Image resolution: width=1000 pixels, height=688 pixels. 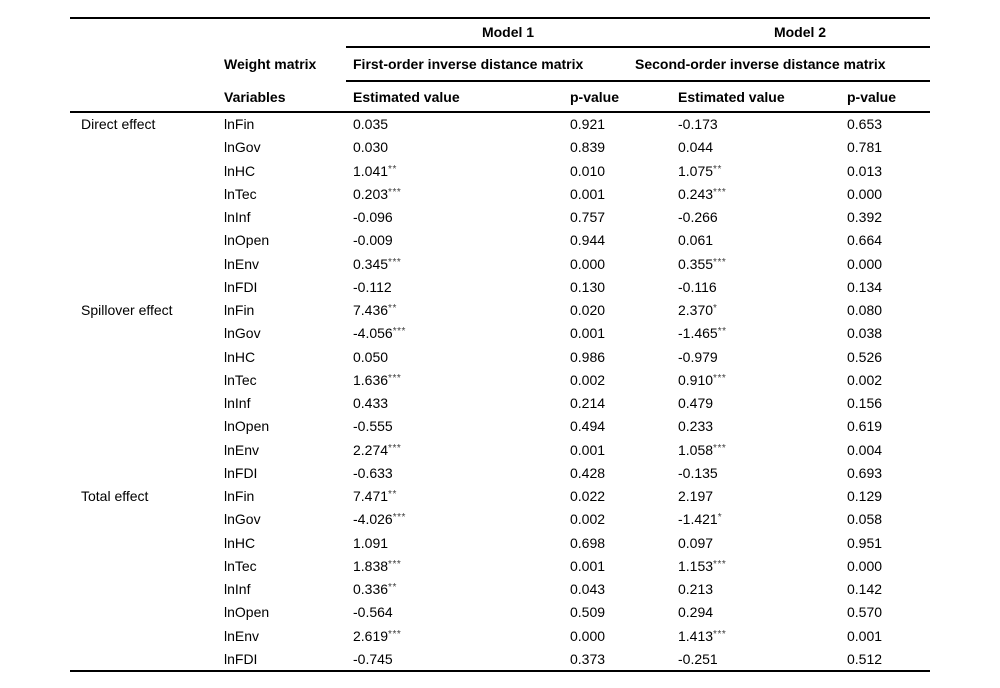 What do you see at coordinates (588, 379) in the screenshot?
I see `m1-p-value-text: 0.002` at bounding box center [588, 379].